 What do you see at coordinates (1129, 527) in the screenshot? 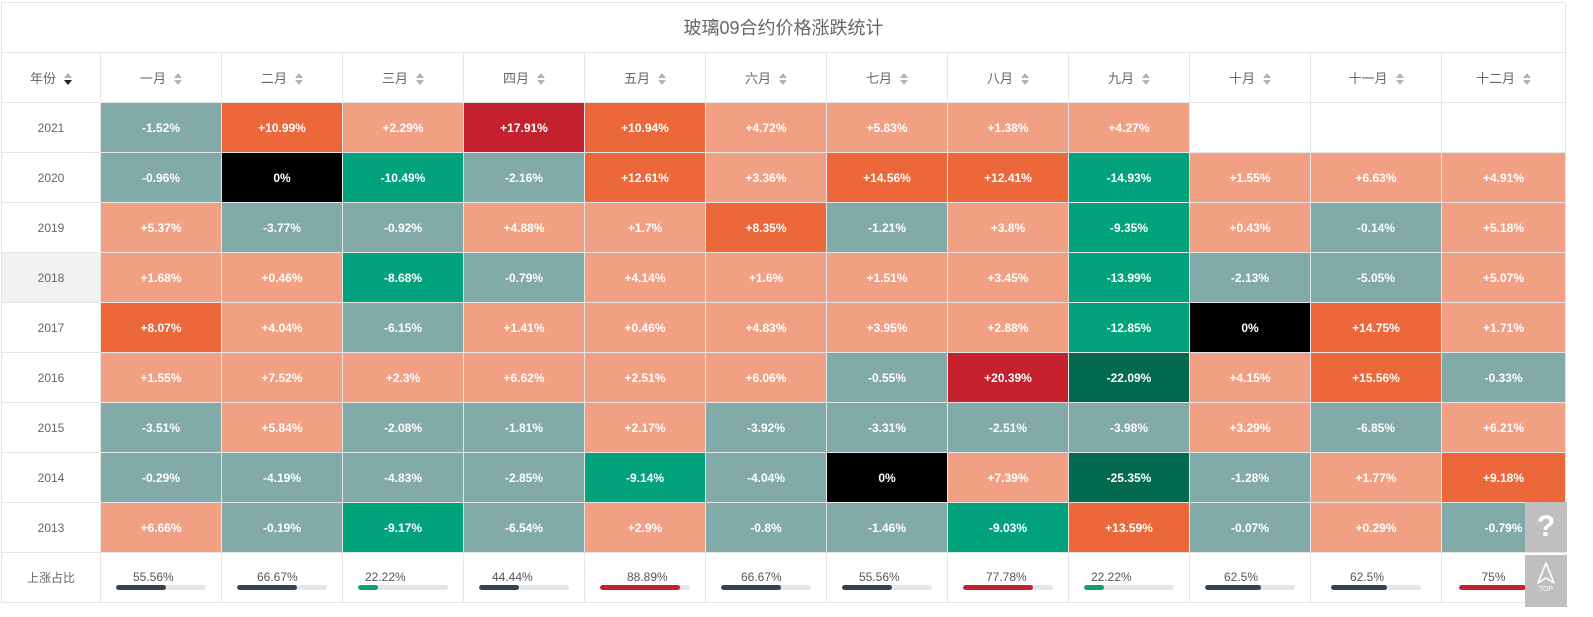
I see `change-cell: +13.59%` at bounding box center [1129, 527].